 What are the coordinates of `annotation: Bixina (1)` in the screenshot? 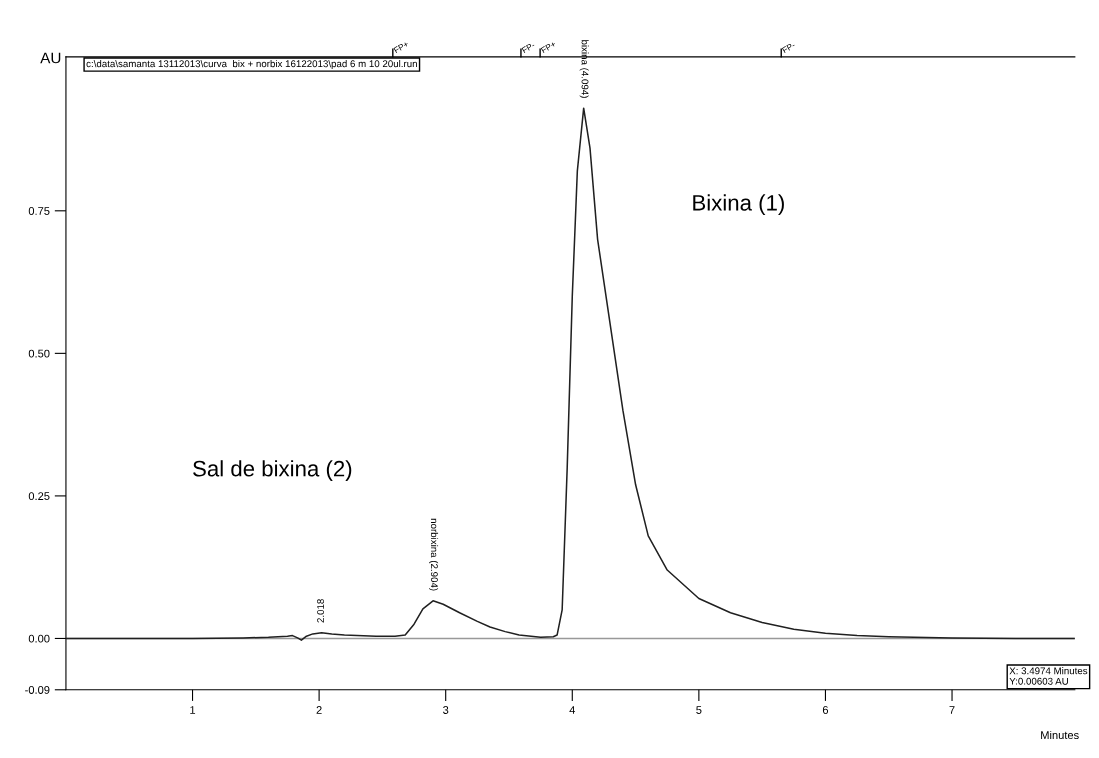 It's located at (738, 205).